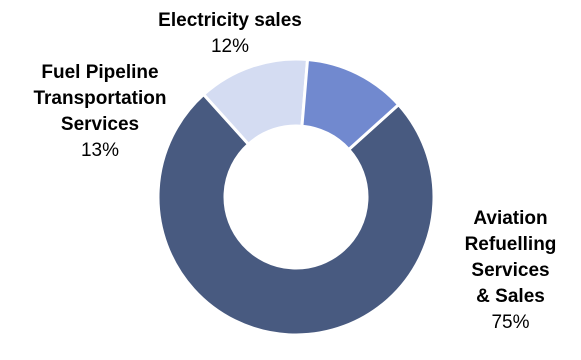  Describe the element at coordinates (100, 98) in the screenshot. I see `slice-name-fuel-pipeline-line-2: Transportation` at that location.